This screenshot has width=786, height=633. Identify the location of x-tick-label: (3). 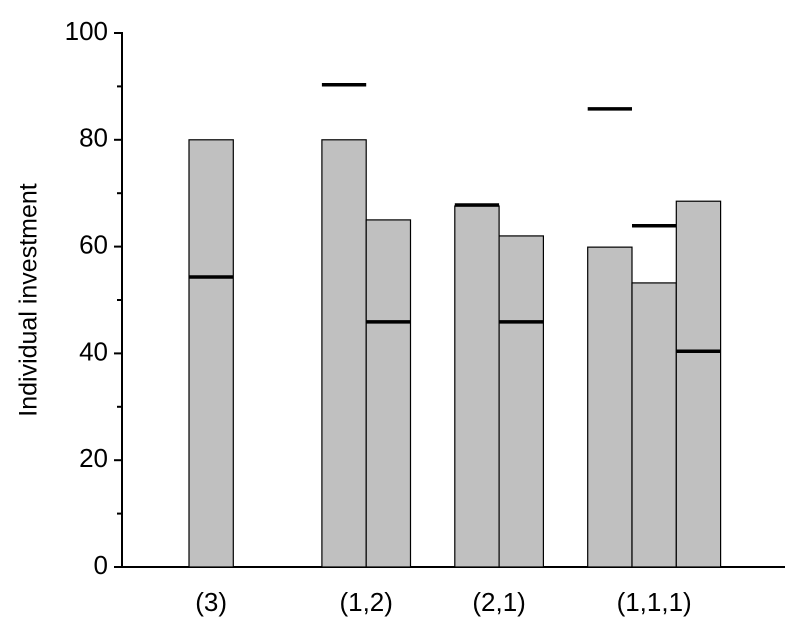
(211, 602).